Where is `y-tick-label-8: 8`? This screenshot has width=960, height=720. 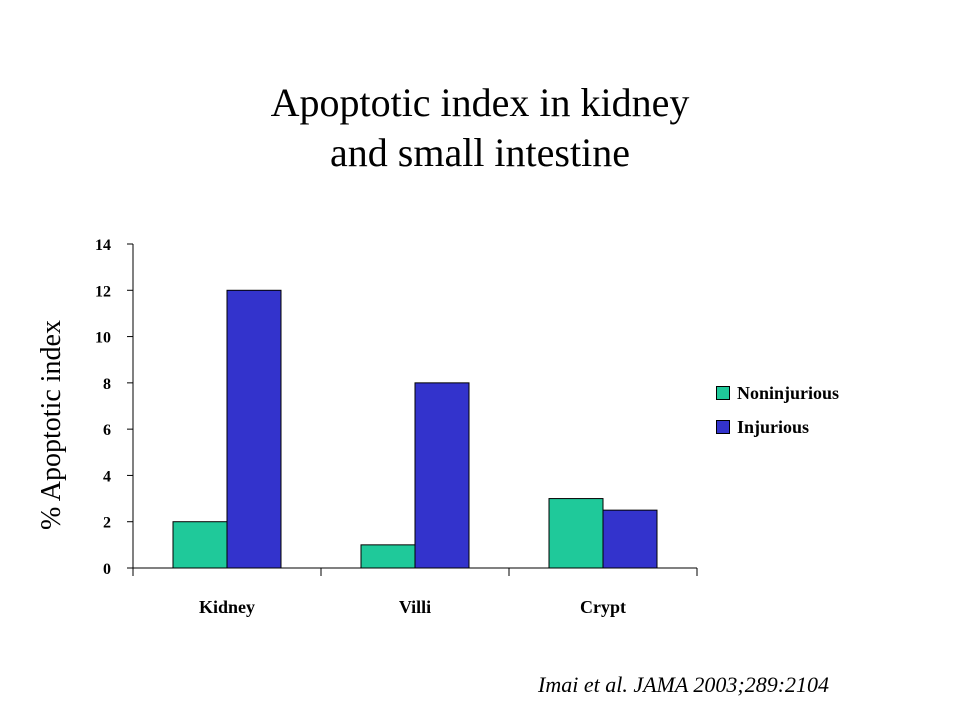 y-tick-label-8: 8 is located at coordinates (107, 384).